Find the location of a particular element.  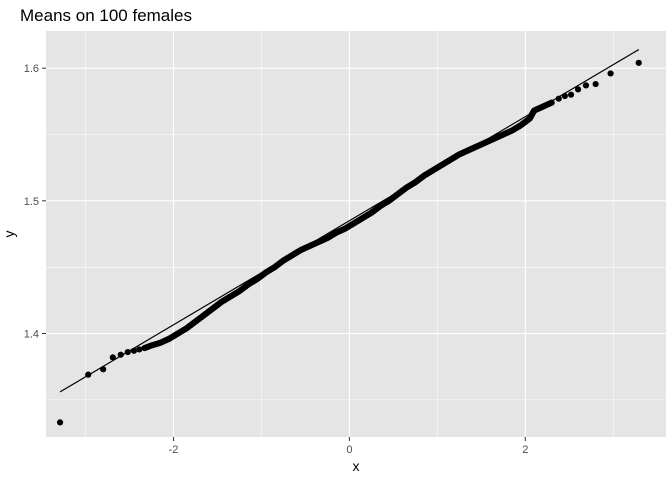

y-tick-label: 1.4 is located at coordinates (31, 335).